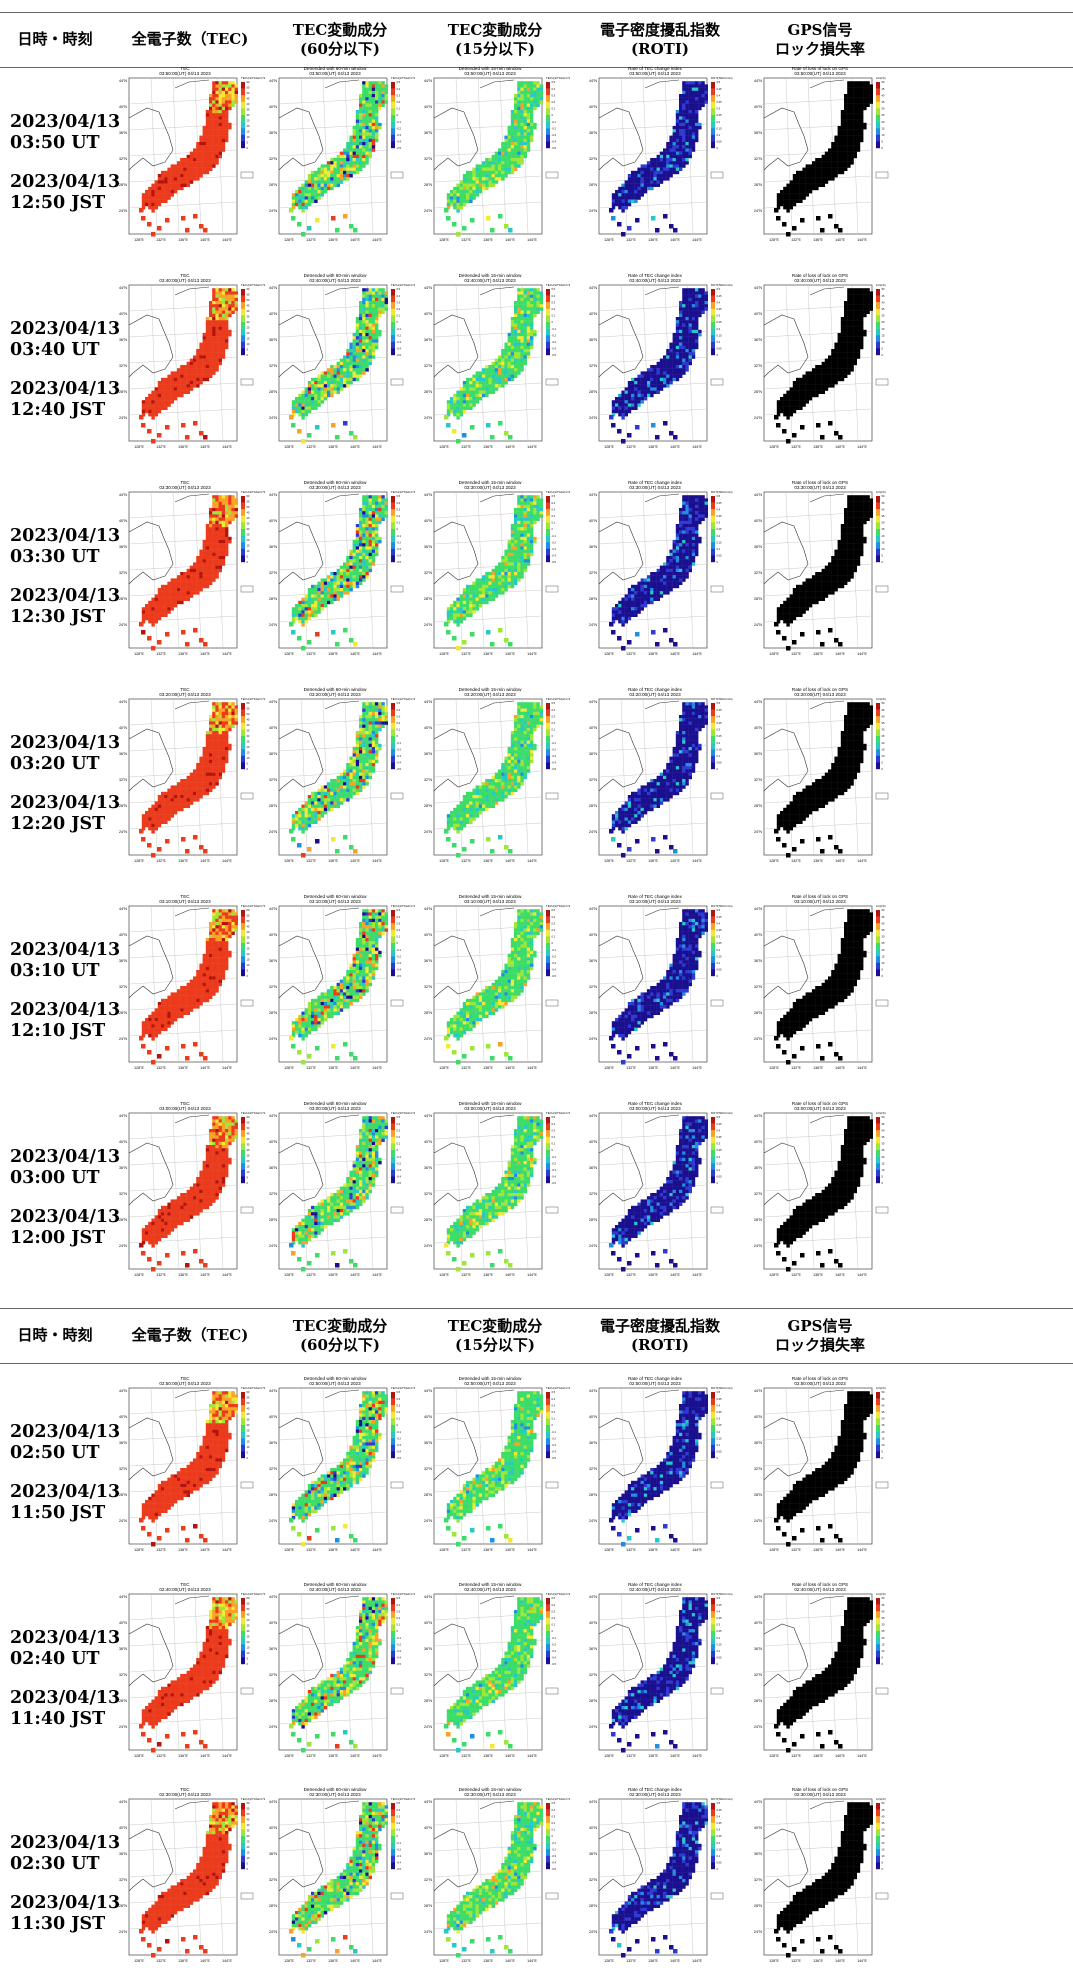  Describe the element at coordinates (510, 1550) in the screenshot. I see `lon-label: 140°E` at that location.